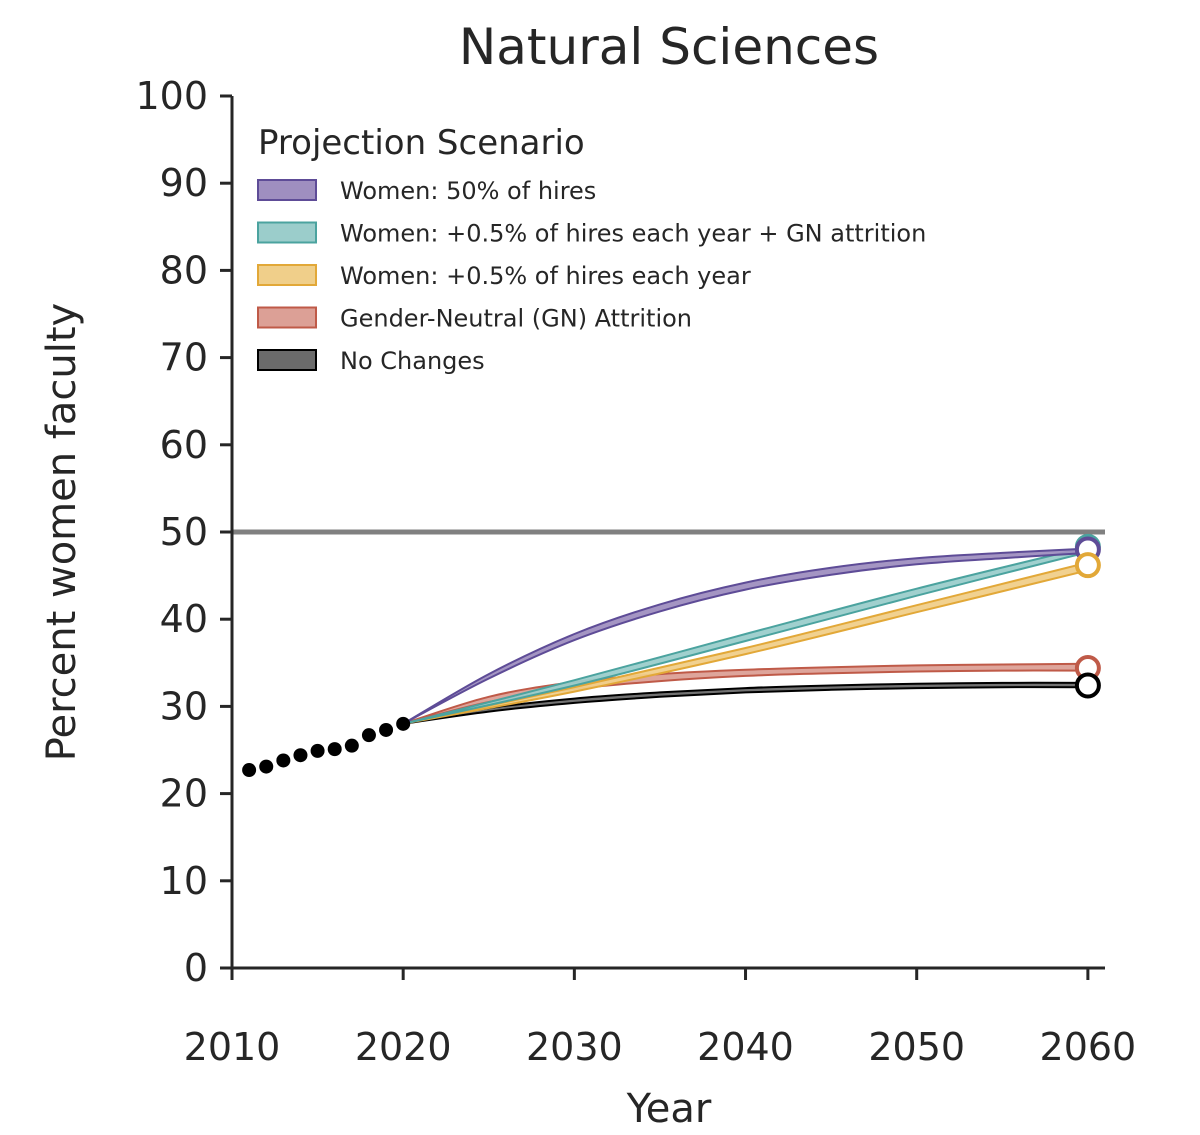 The height and width of the screenshot is (1135, 1200). Describe the element at coordinates (368, 735) in the screenshot. I see `historical-point-2018` at that location.